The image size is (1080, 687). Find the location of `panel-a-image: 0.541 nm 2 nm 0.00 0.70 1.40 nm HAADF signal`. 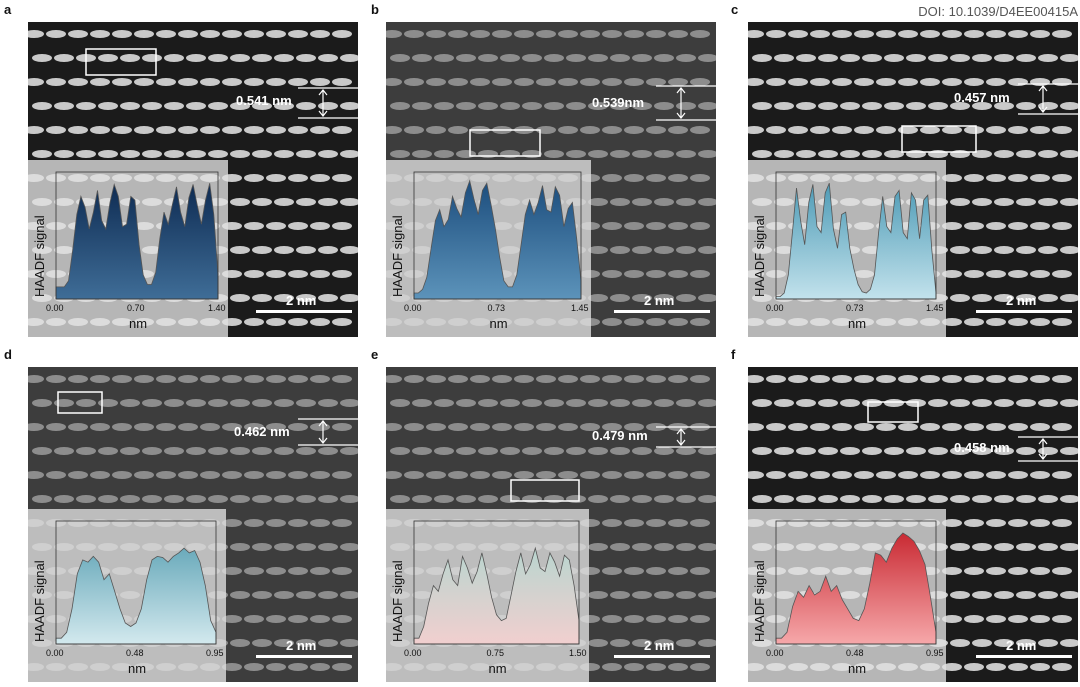

panel-a-image: 0.541 nm 2 nm 0.00 0.70 1.40 nm HAADF signal is located at coordinates (193, 179).